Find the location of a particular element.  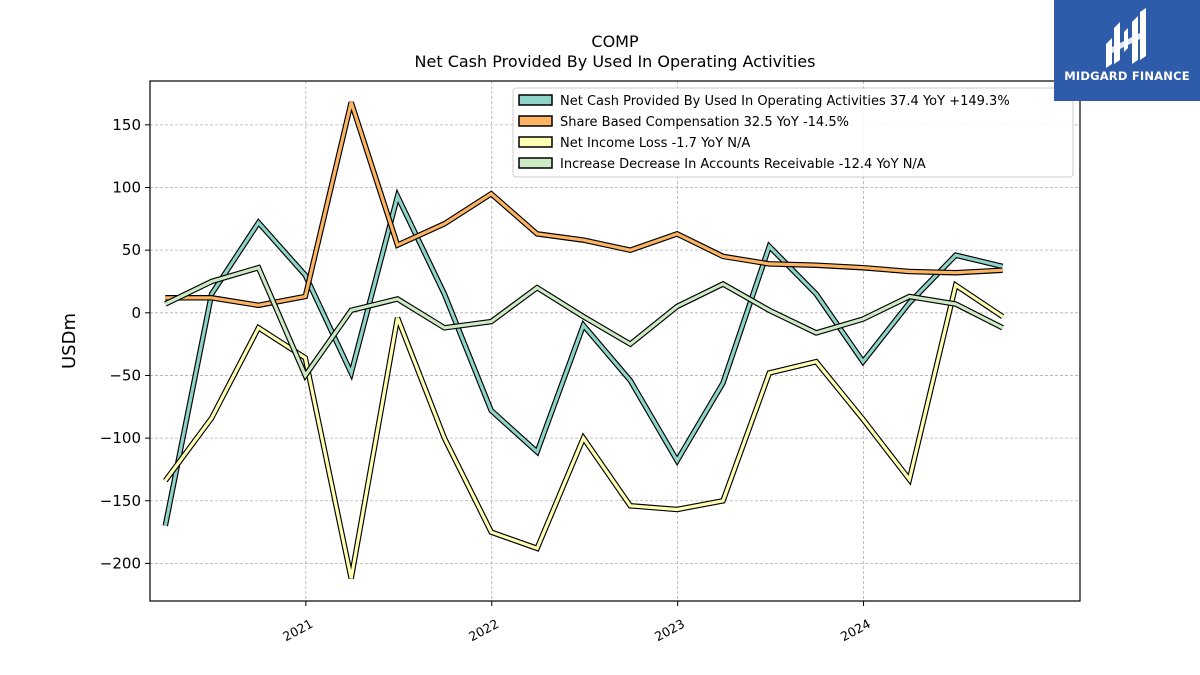

y-tick-label: 0 is located at coordinates (136, 313).